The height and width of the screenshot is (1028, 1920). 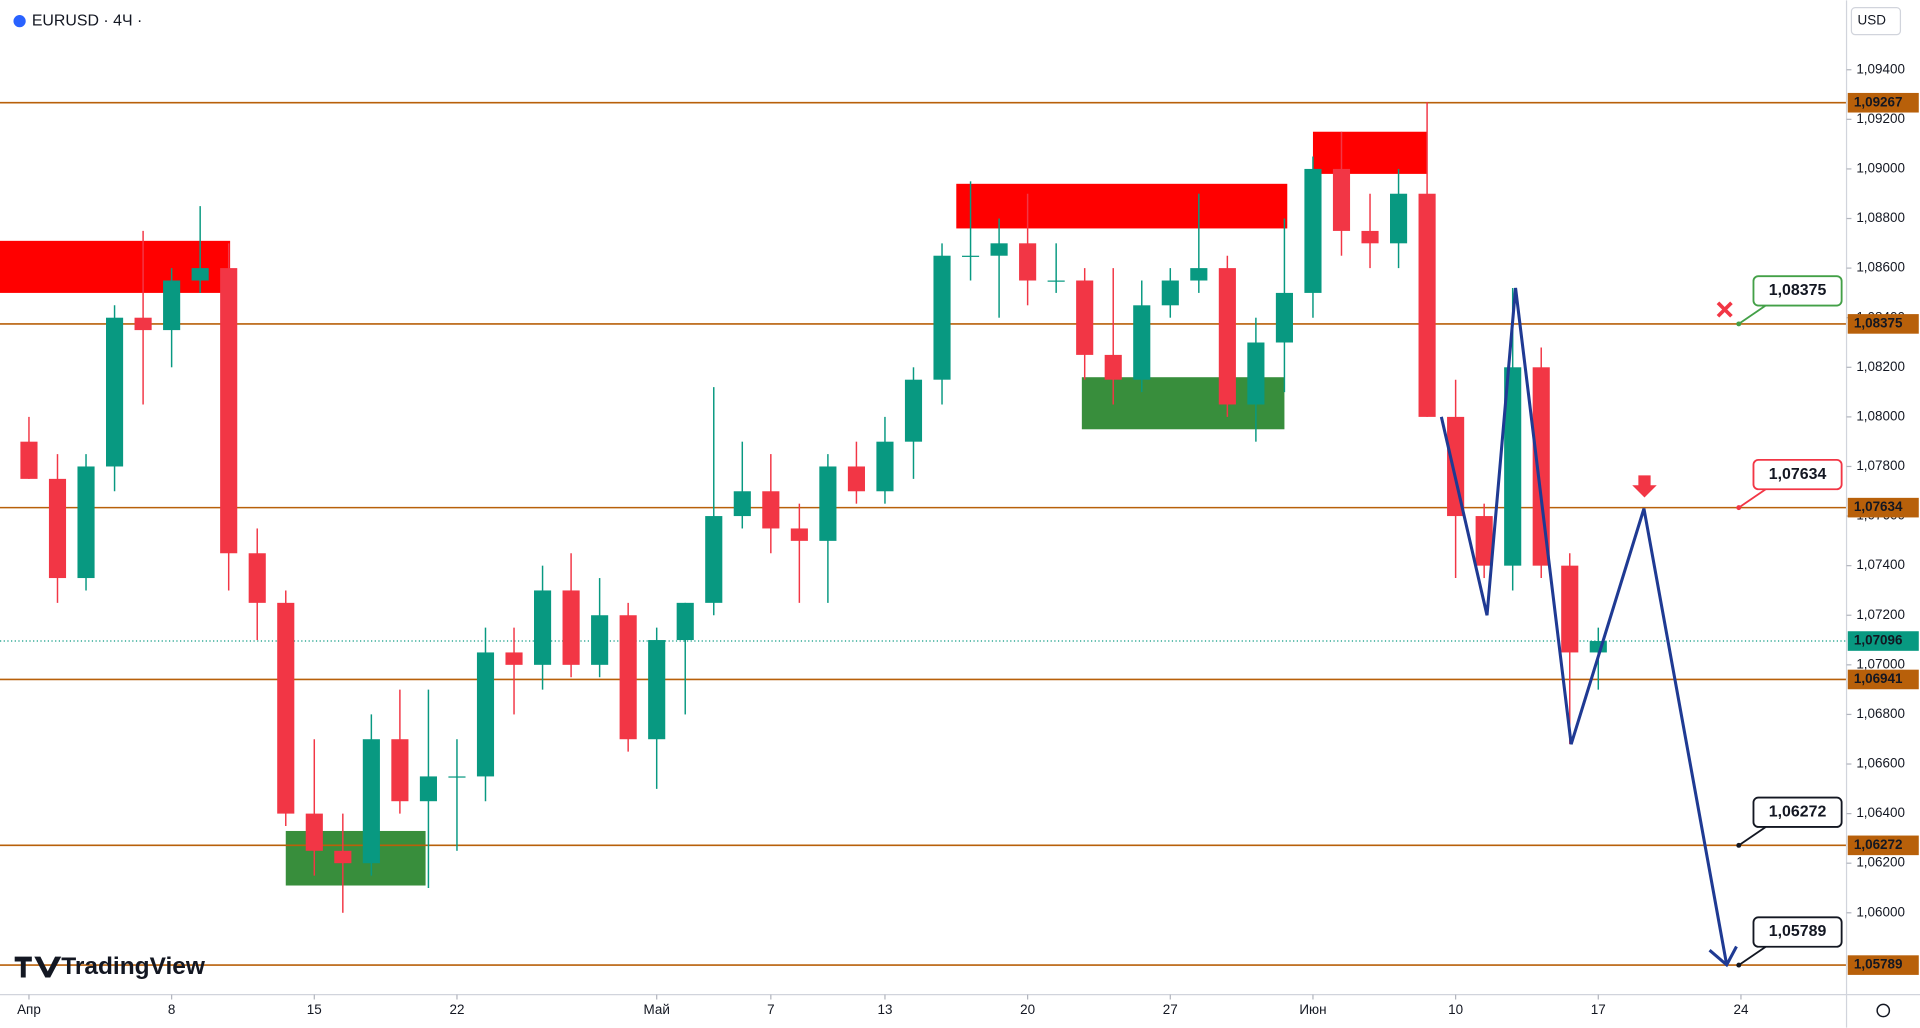 I want to click on last-price-badge, so click(x=1883, y=641).